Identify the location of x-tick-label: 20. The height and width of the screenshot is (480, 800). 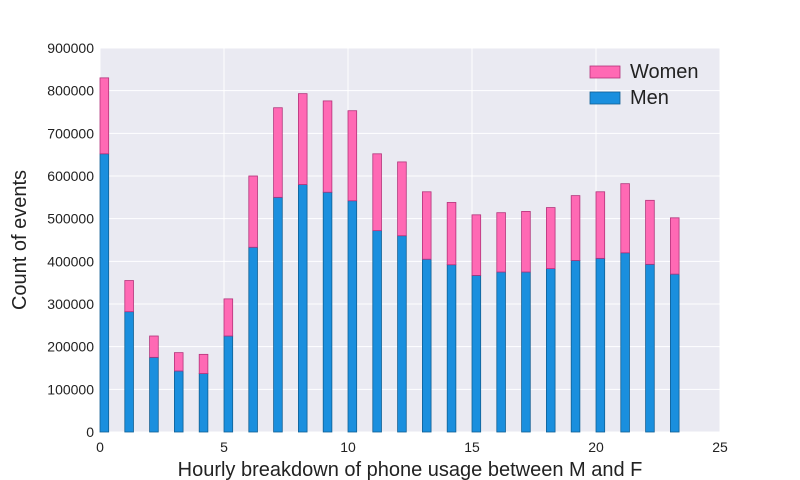
(596, 447).